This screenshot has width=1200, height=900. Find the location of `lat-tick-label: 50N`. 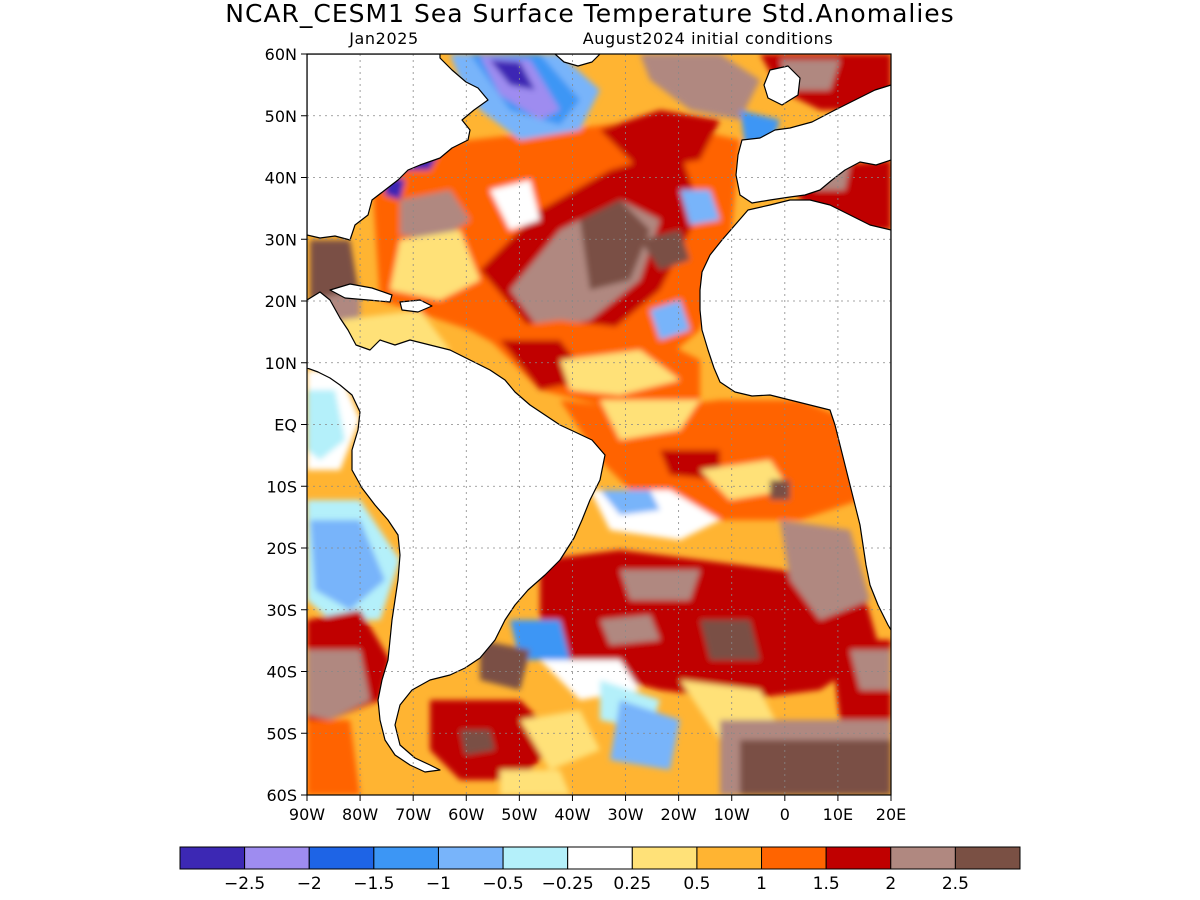

lat-tick-label: 50N is located at coordinates (281, 116).